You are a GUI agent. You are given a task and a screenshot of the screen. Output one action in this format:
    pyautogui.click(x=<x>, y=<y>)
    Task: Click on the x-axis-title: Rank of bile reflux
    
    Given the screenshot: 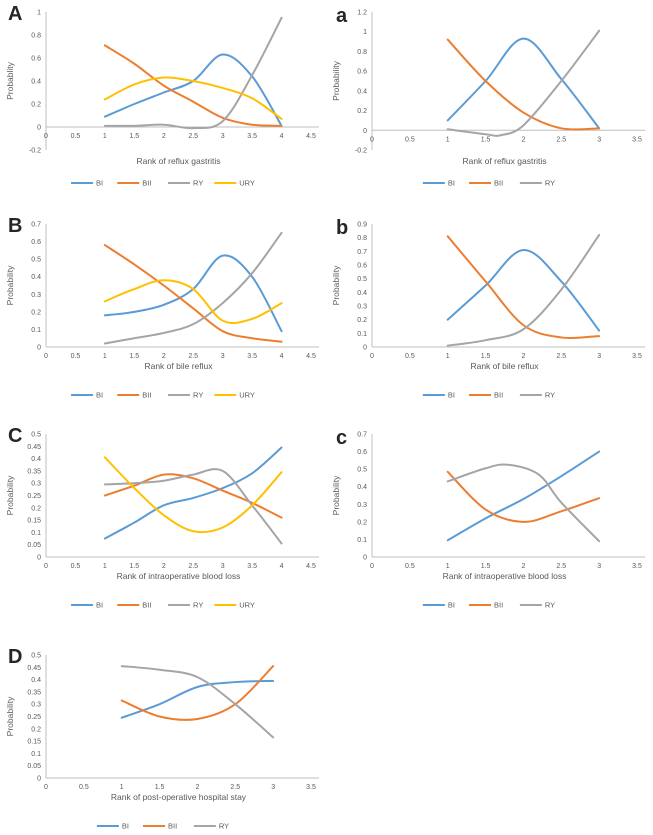 What is the action you would take?
    pyautogui.click(x=504, y=366)
    